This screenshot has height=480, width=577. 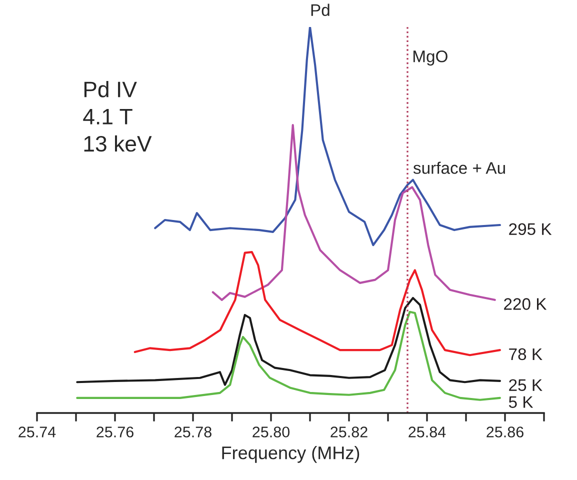 What do you see at coordinates (427, 432) in the screenshot?
I see `x-tick-label: 25.84` at bounding box center [427, 432].